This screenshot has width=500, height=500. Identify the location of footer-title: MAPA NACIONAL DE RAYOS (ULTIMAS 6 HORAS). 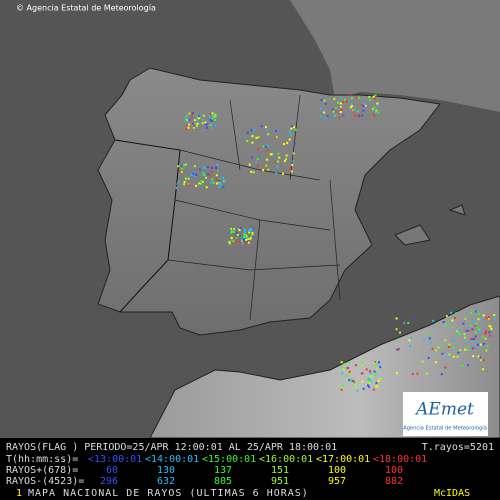
(168, 493).